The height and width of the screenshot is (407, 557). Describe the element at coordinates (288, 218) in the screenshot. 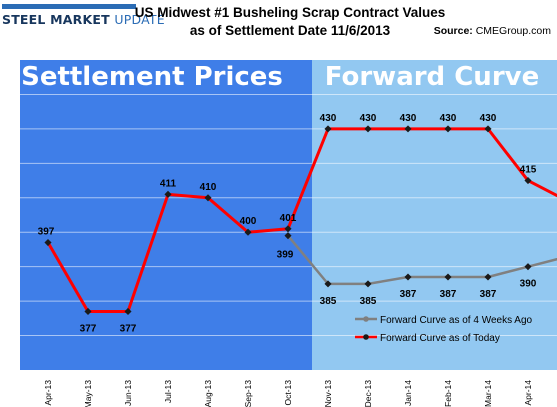

I see `data-label: 401` at that location.